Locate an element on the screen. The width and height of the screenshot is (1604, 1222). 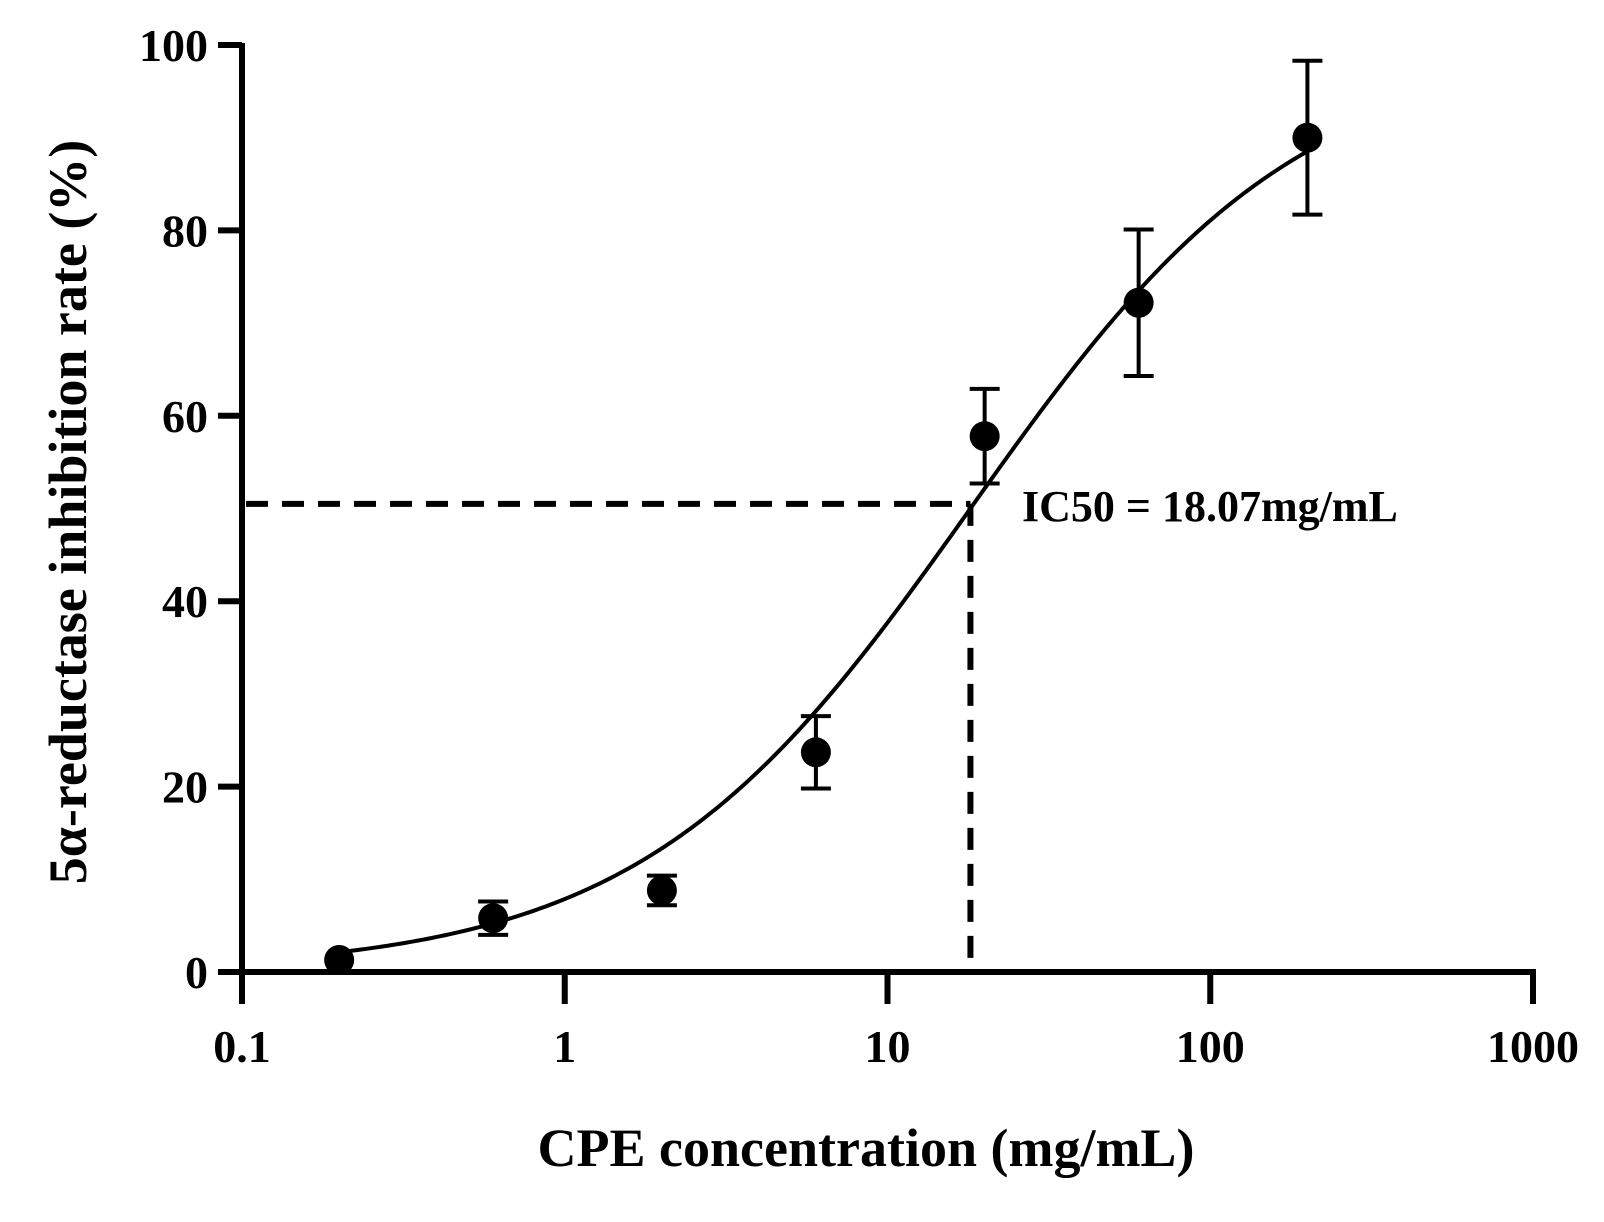
x-tick-label: 0.1 is located at coordinates (242, 1046).